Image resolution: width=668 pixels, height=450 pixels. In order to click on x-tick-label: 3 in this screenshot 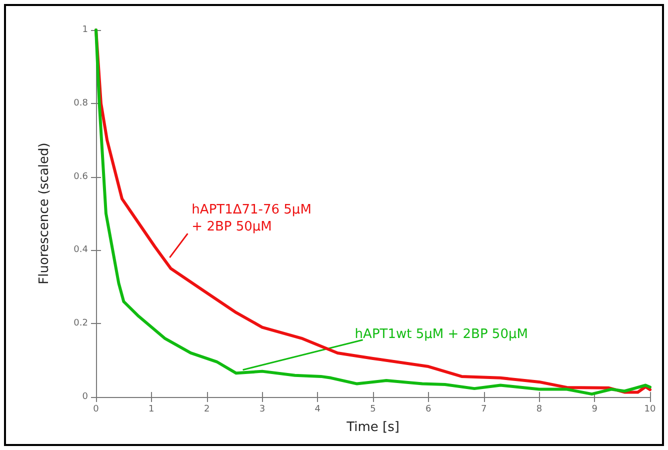, I will do `click(262, 409)`.